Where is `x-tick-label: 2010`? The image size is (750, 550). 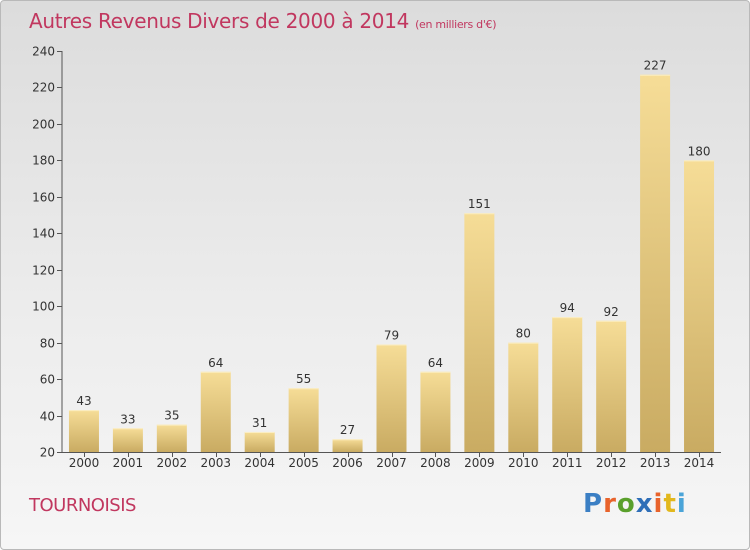 x-tick-label: 2010 is located at coordinates (523, 463).